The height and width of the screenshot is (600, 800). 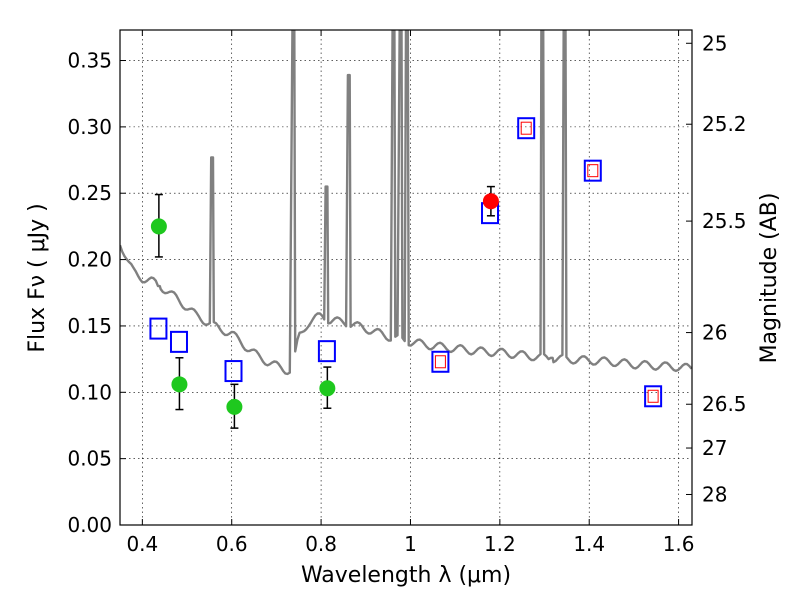 I want to click on right-tick-label: 26, so click(x=714, y=333).